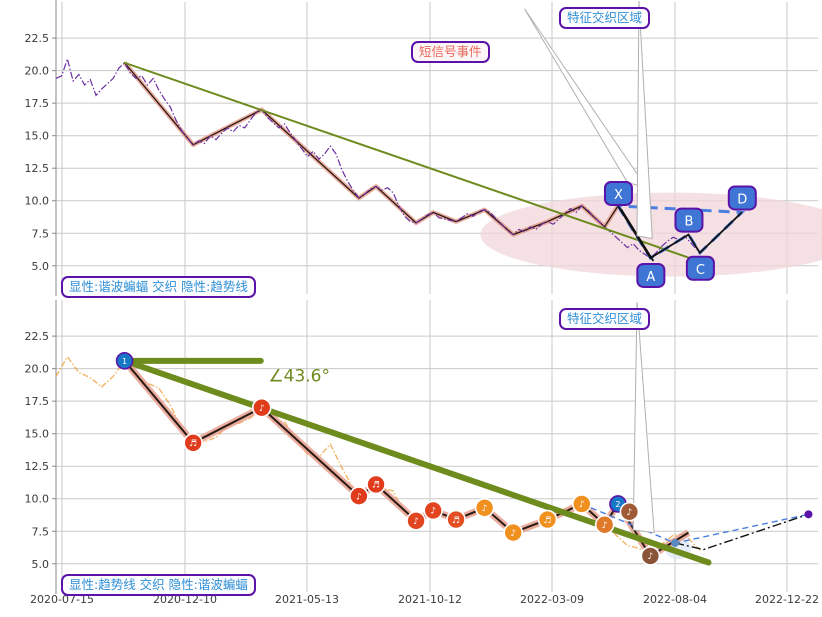 The height and width of the screenshot is (617, 822). I want to click on sequence-marker-1: 1, so click(124, 361).